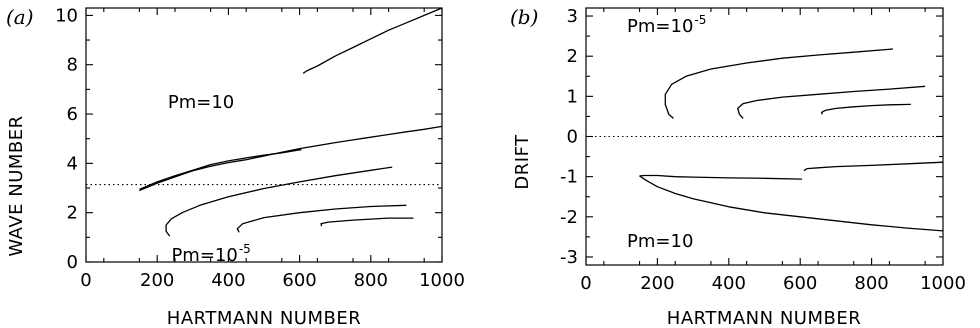 The height and width of the screenshot is (328, 980). I want to click on panel-b-xtick-label: 800, so click(871, 283).